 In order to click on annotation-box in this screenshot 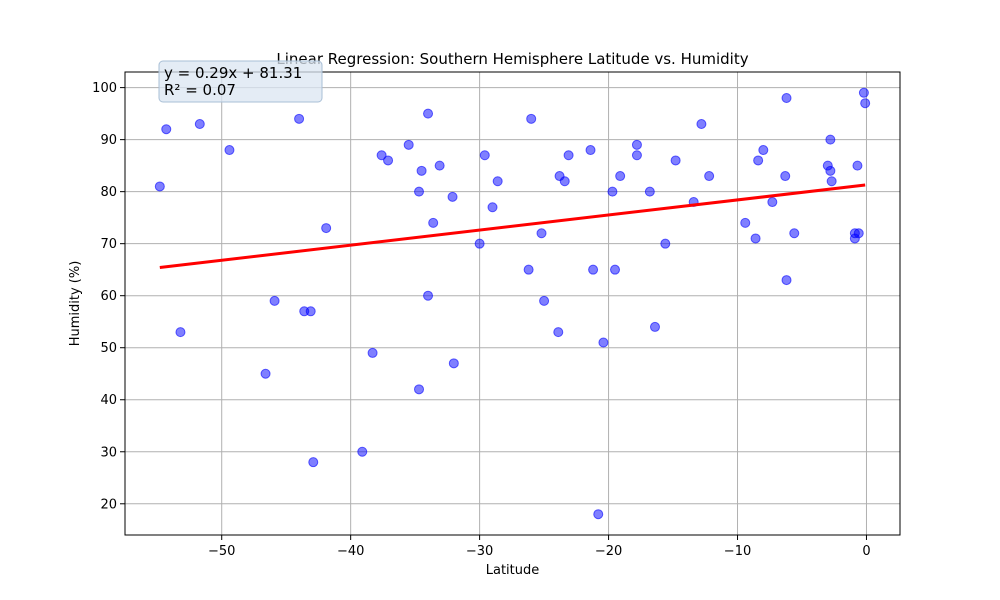, I will do `click(240, 81)`.